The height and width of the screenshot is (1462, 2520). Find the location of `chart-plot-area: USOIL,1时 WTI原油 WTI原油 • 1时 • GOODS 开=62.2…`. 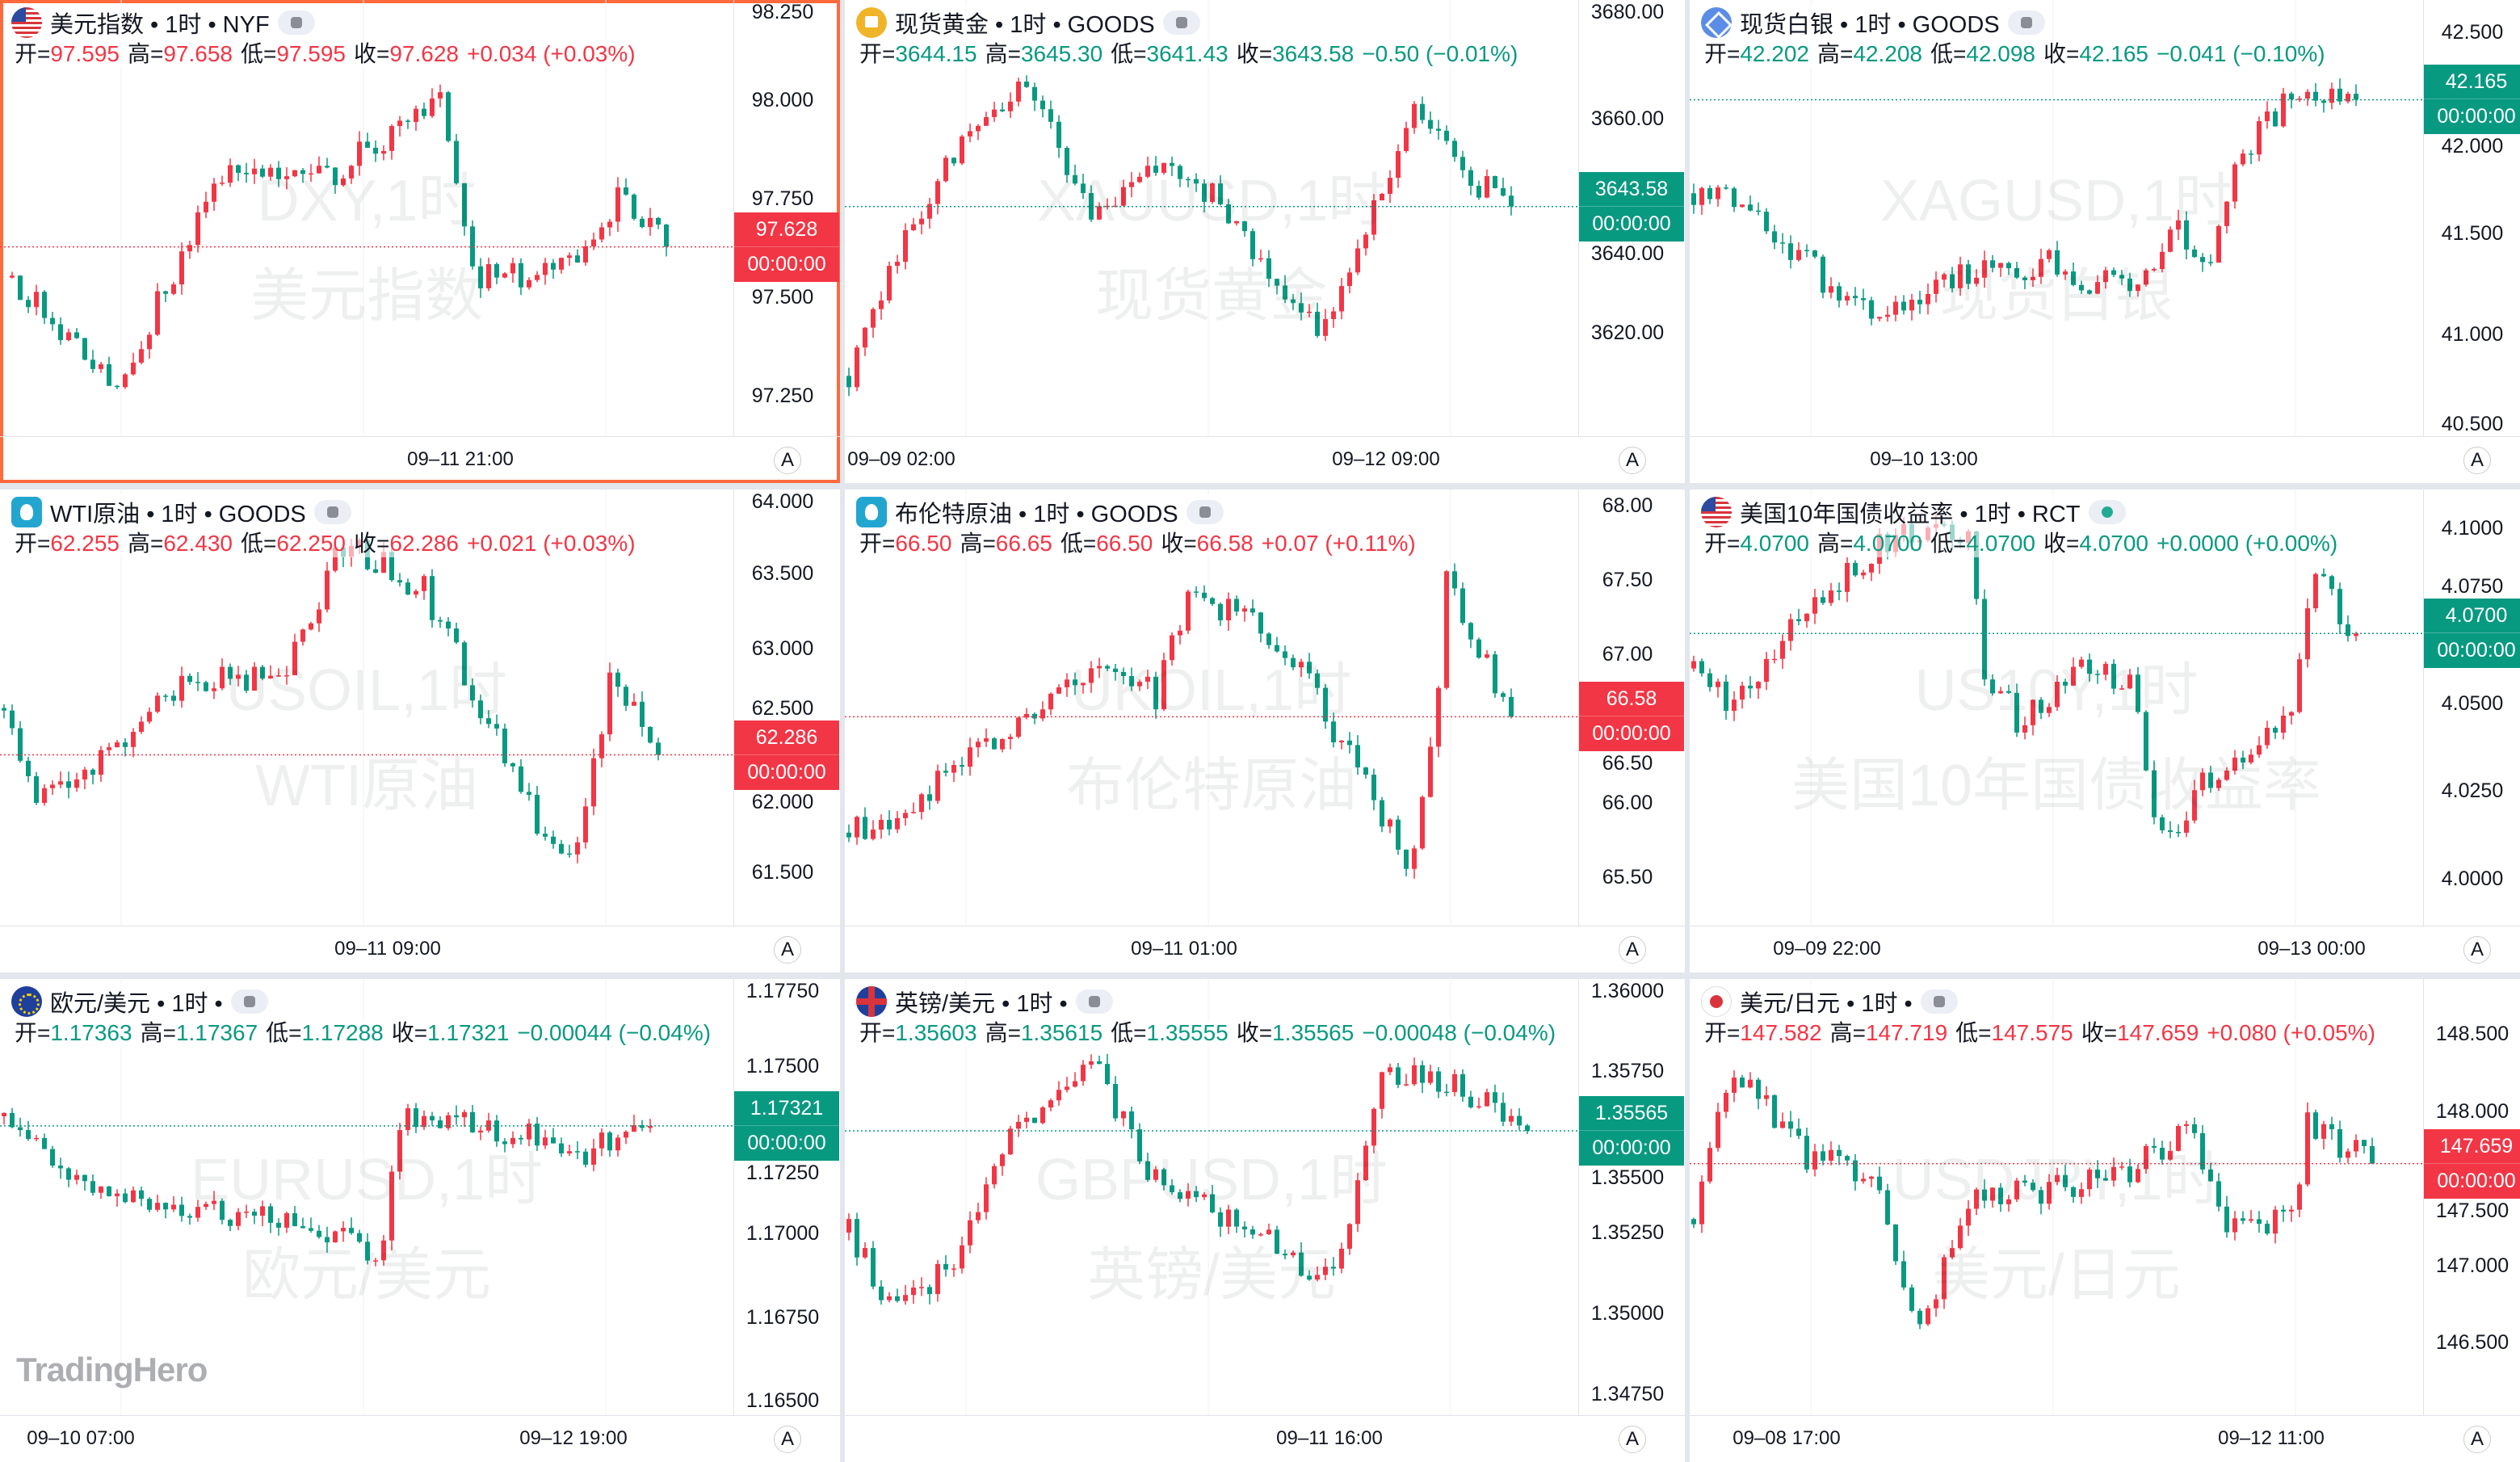

chart-plot-area: USOIL,1时 WTI原油 WTI原油 • 1时 • GOODS 开=62.2… is located at coordinates (366, 707).